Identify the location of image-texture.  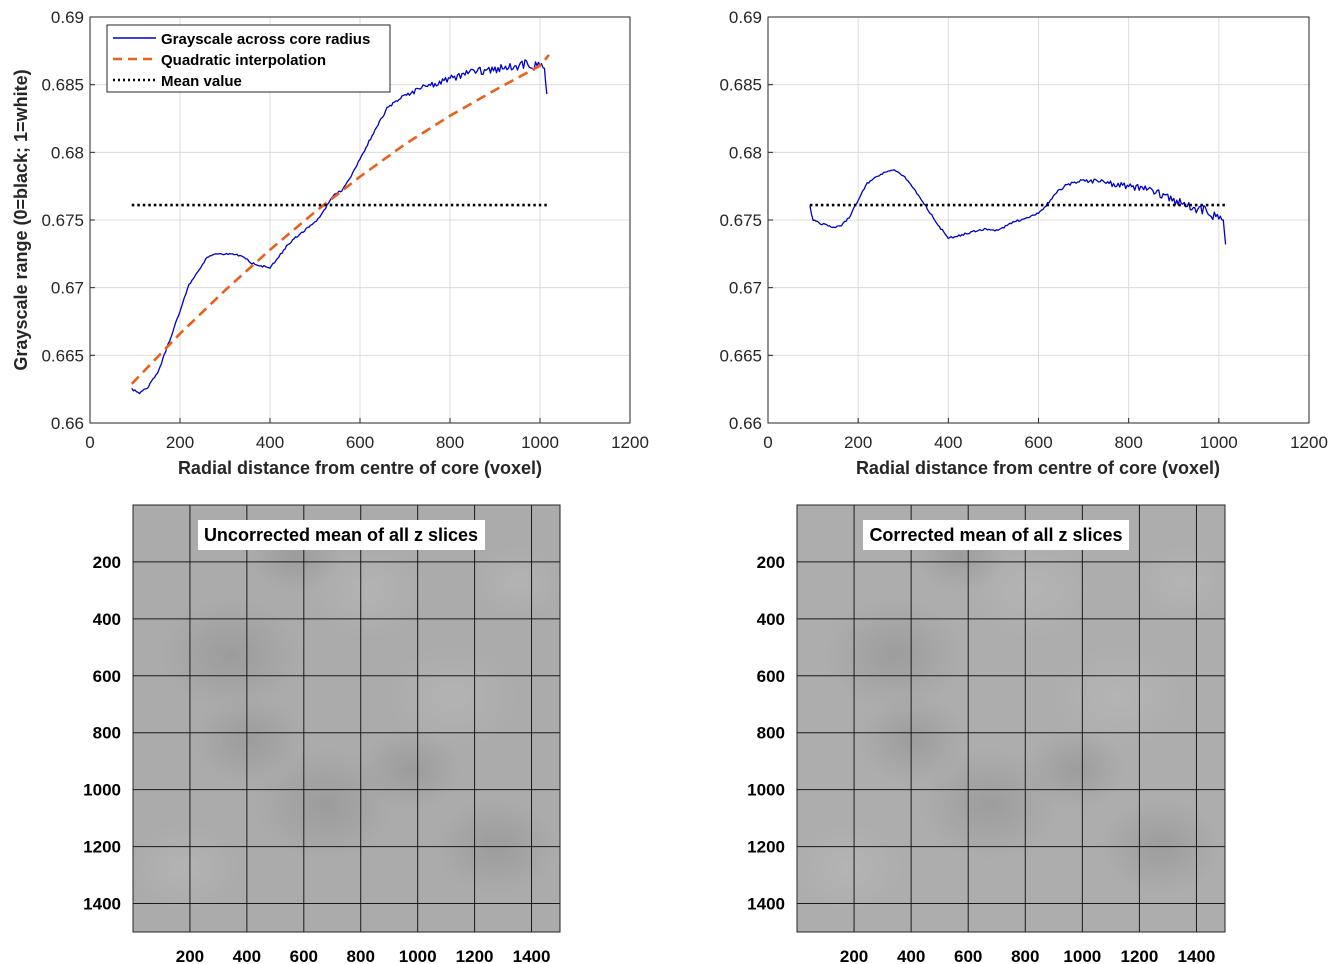
(346, 716).